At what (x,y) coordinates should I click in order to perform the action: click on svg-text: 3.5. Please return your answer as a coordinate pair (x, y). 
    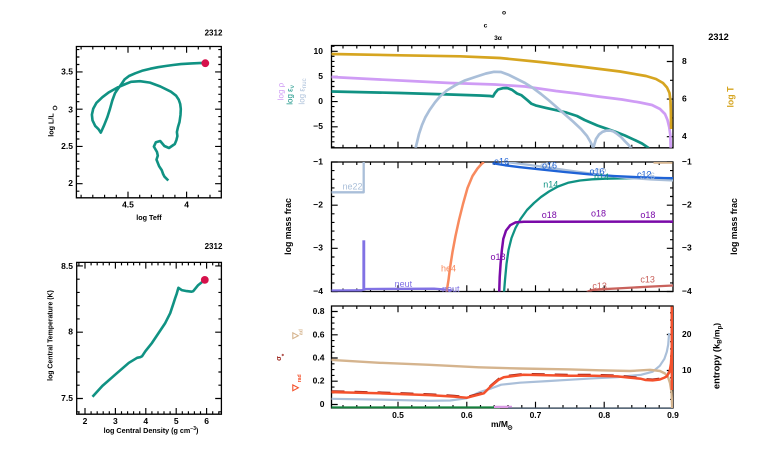
    Looking at the image, I should click on (67, 71).